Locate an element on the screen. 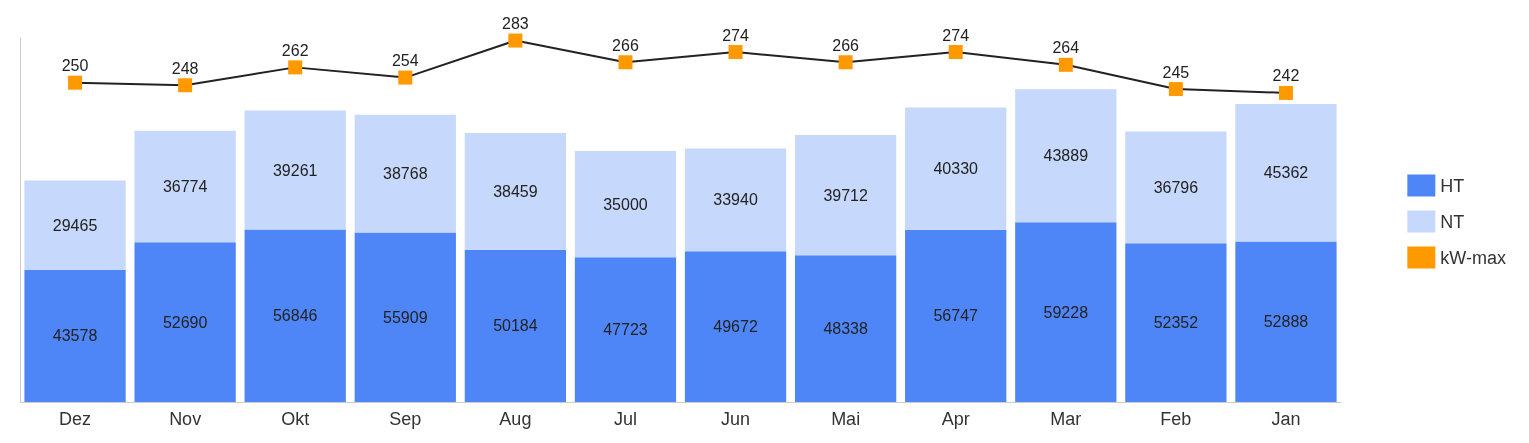 This screenshot has height=443, width=1529. data-label: 33940 is located at coordinates (735, 200).